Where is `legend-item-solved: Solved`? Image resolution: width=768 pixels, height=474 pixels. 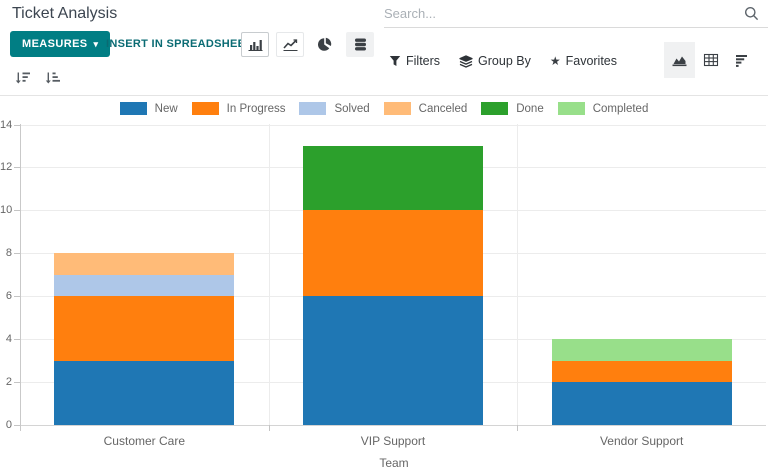 legend-item-solved: Solved is located at coordinates (334, 108).